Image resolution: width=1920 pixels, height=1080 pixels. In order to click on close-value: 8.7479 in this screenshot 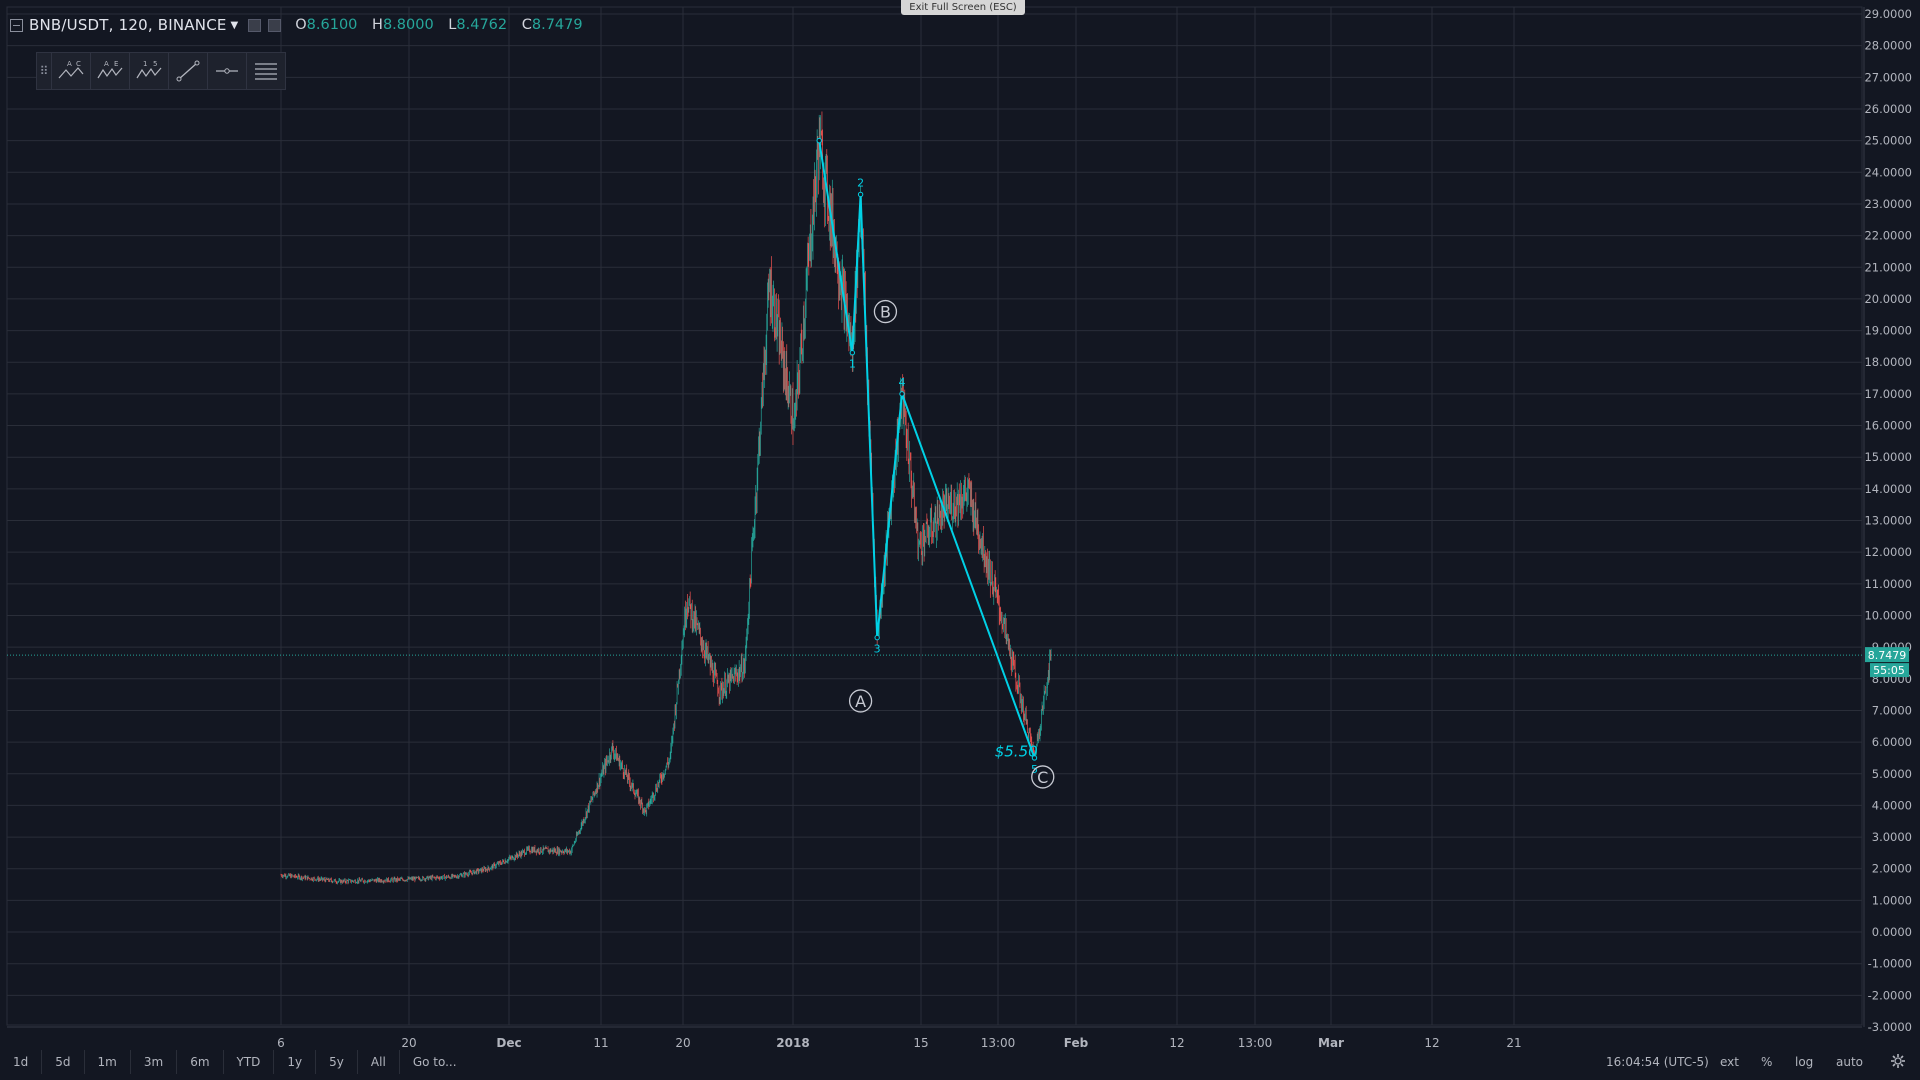, I will do `click(557, 25)`.